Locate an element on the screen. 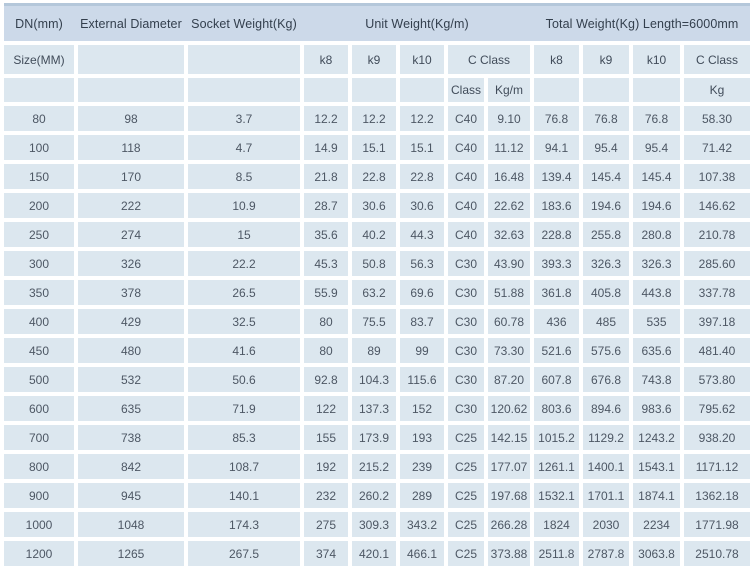 Image resolution: width=755 pixels, height=578 pixels. cell-total-k10: 76.8 is located at coordinates (656, 118).